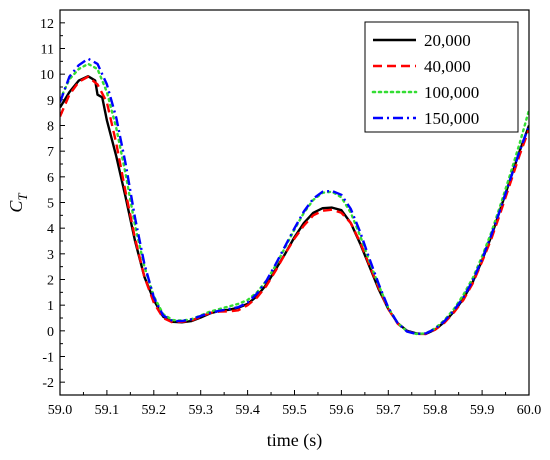 The image size is (550, 460). I want to click on legend-label-2: 40,000, so click(447, 66).